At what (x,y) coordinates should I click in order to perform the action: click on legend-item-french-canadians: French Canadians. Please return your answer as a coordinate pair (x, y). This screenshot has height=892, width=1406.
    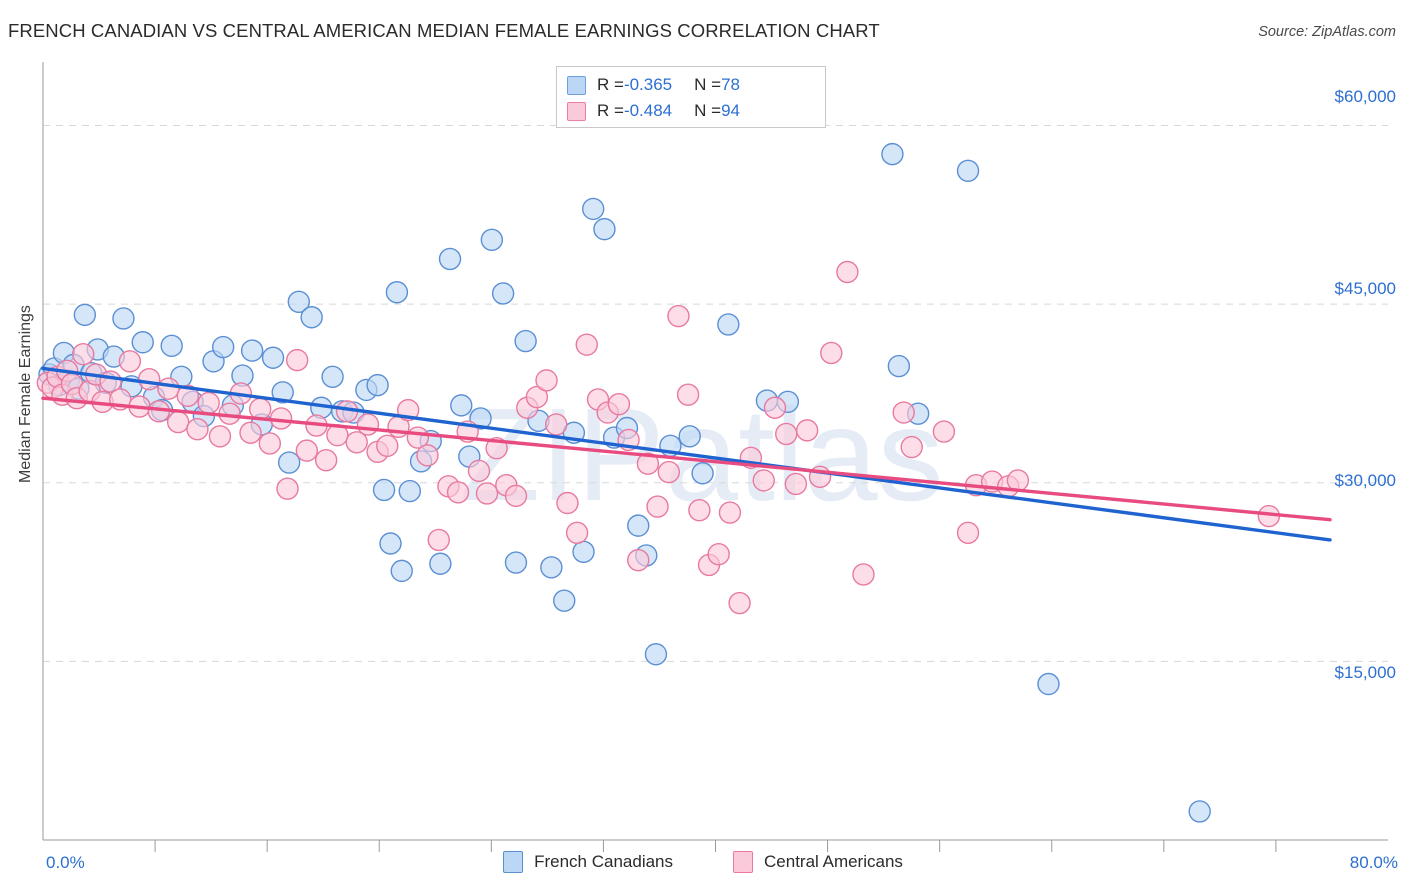
    Looking at the image, I should click on (588, 862).